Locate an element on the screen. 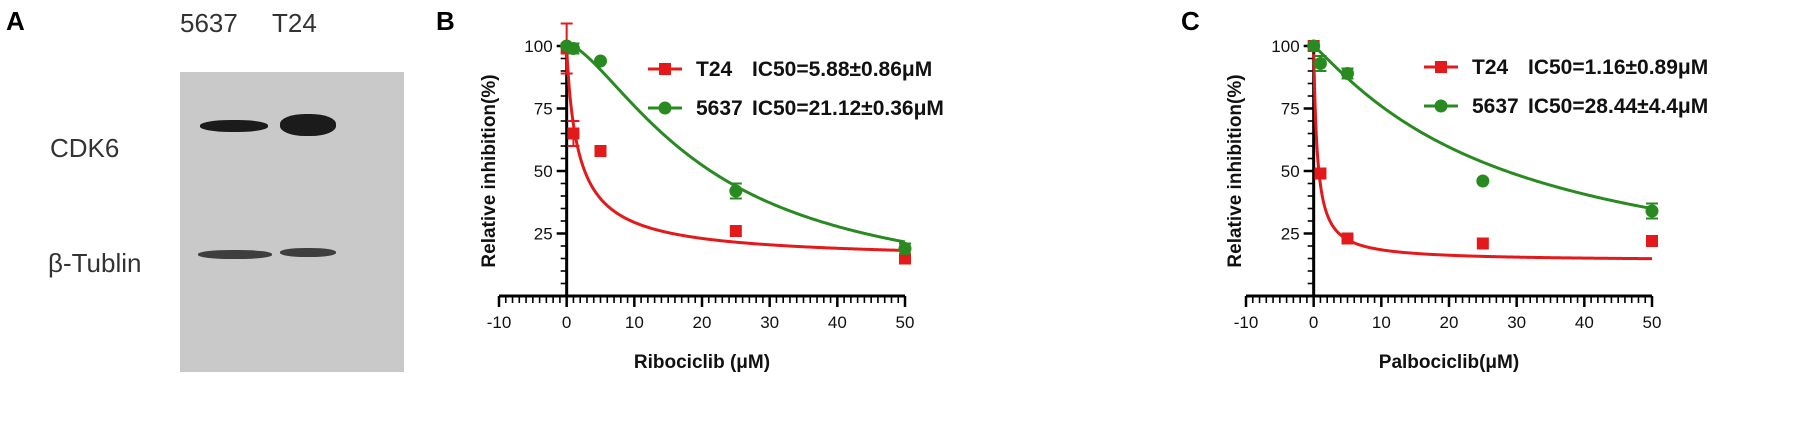 This screenshot has height=424, width=1799. western-blot-image is located at coordinates (292, 222).